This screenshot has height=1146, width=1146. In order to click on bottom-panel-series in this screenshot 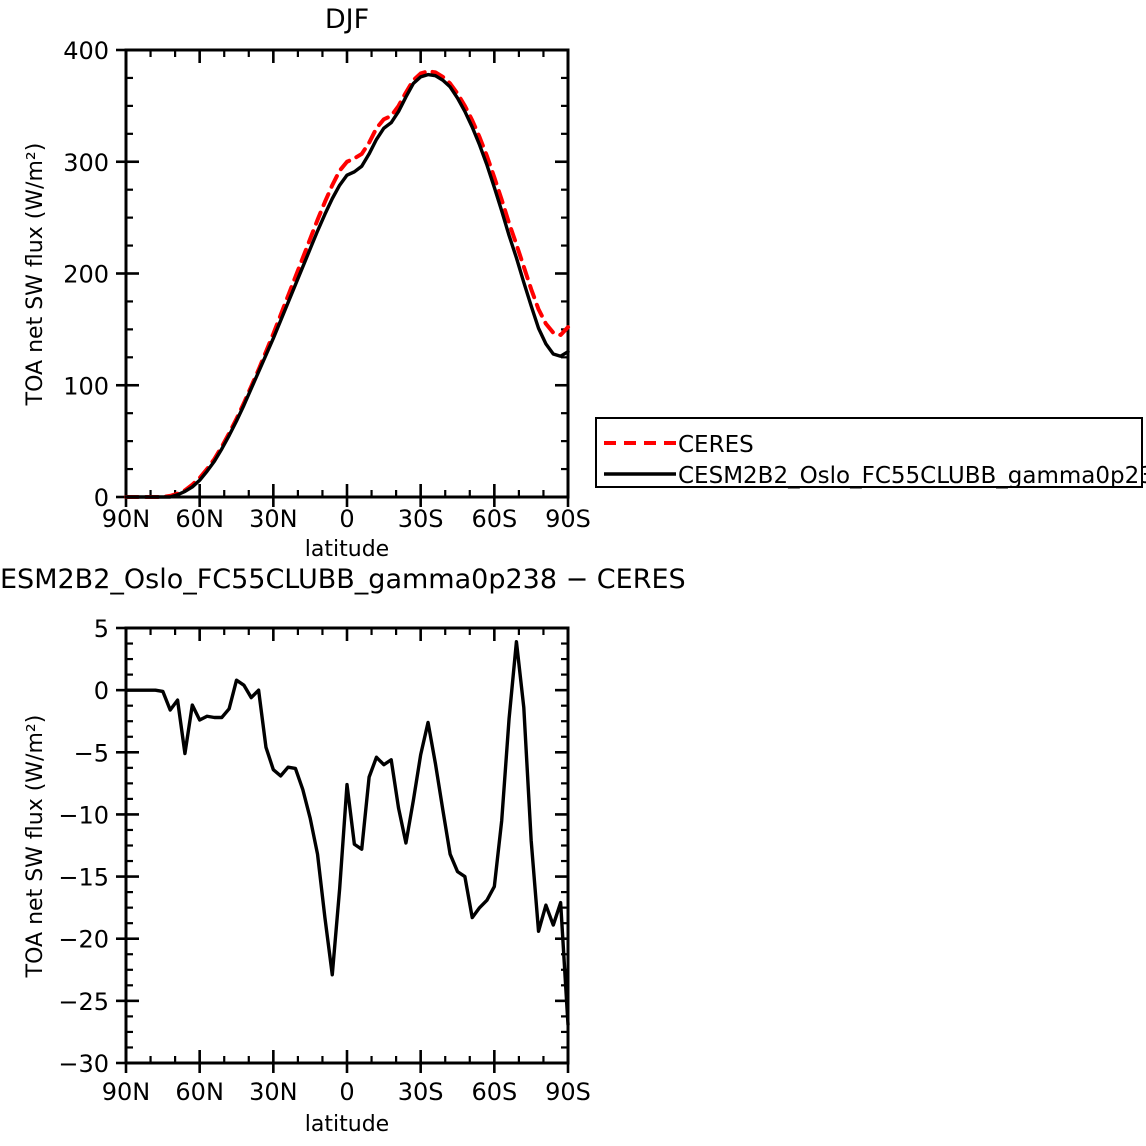, I will do `click(347, 833)`.